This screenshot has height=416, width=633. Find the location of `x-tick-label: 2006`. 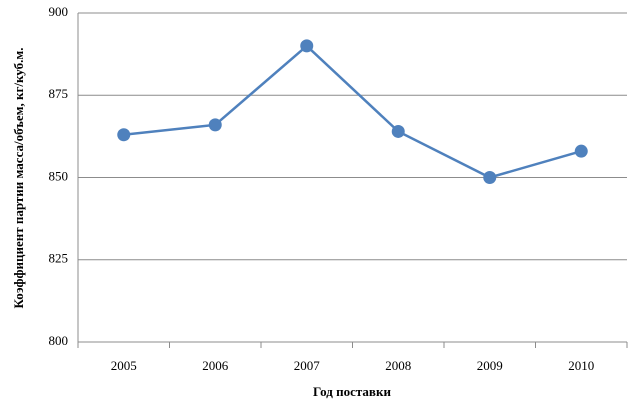

x-tick-label: 2006 is located at coordinates (215, 365).